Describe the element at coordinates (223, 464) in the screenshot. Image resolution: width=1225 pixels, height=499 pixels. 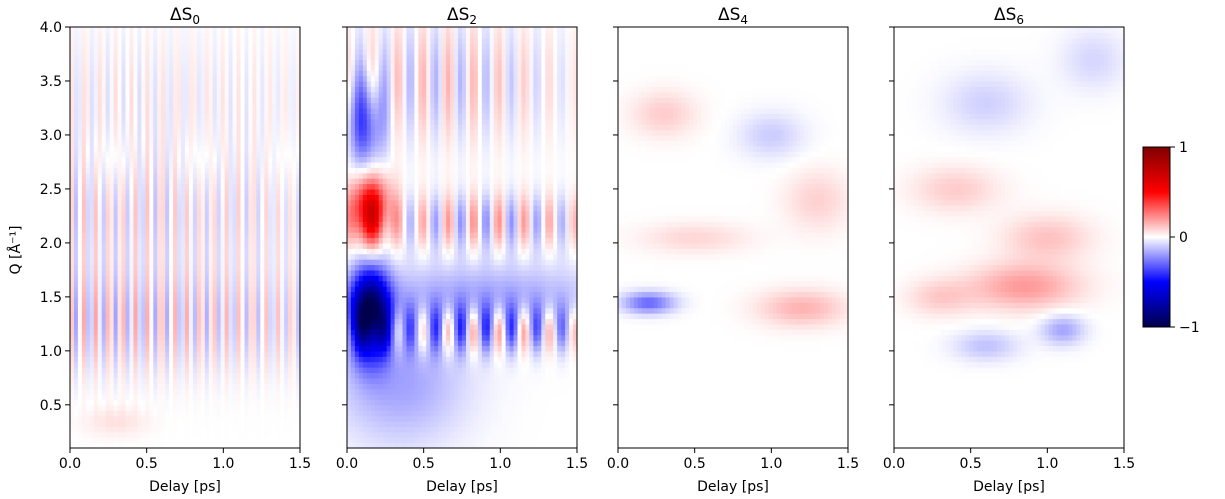
I see `x-tick-label: 1.0` at that location.